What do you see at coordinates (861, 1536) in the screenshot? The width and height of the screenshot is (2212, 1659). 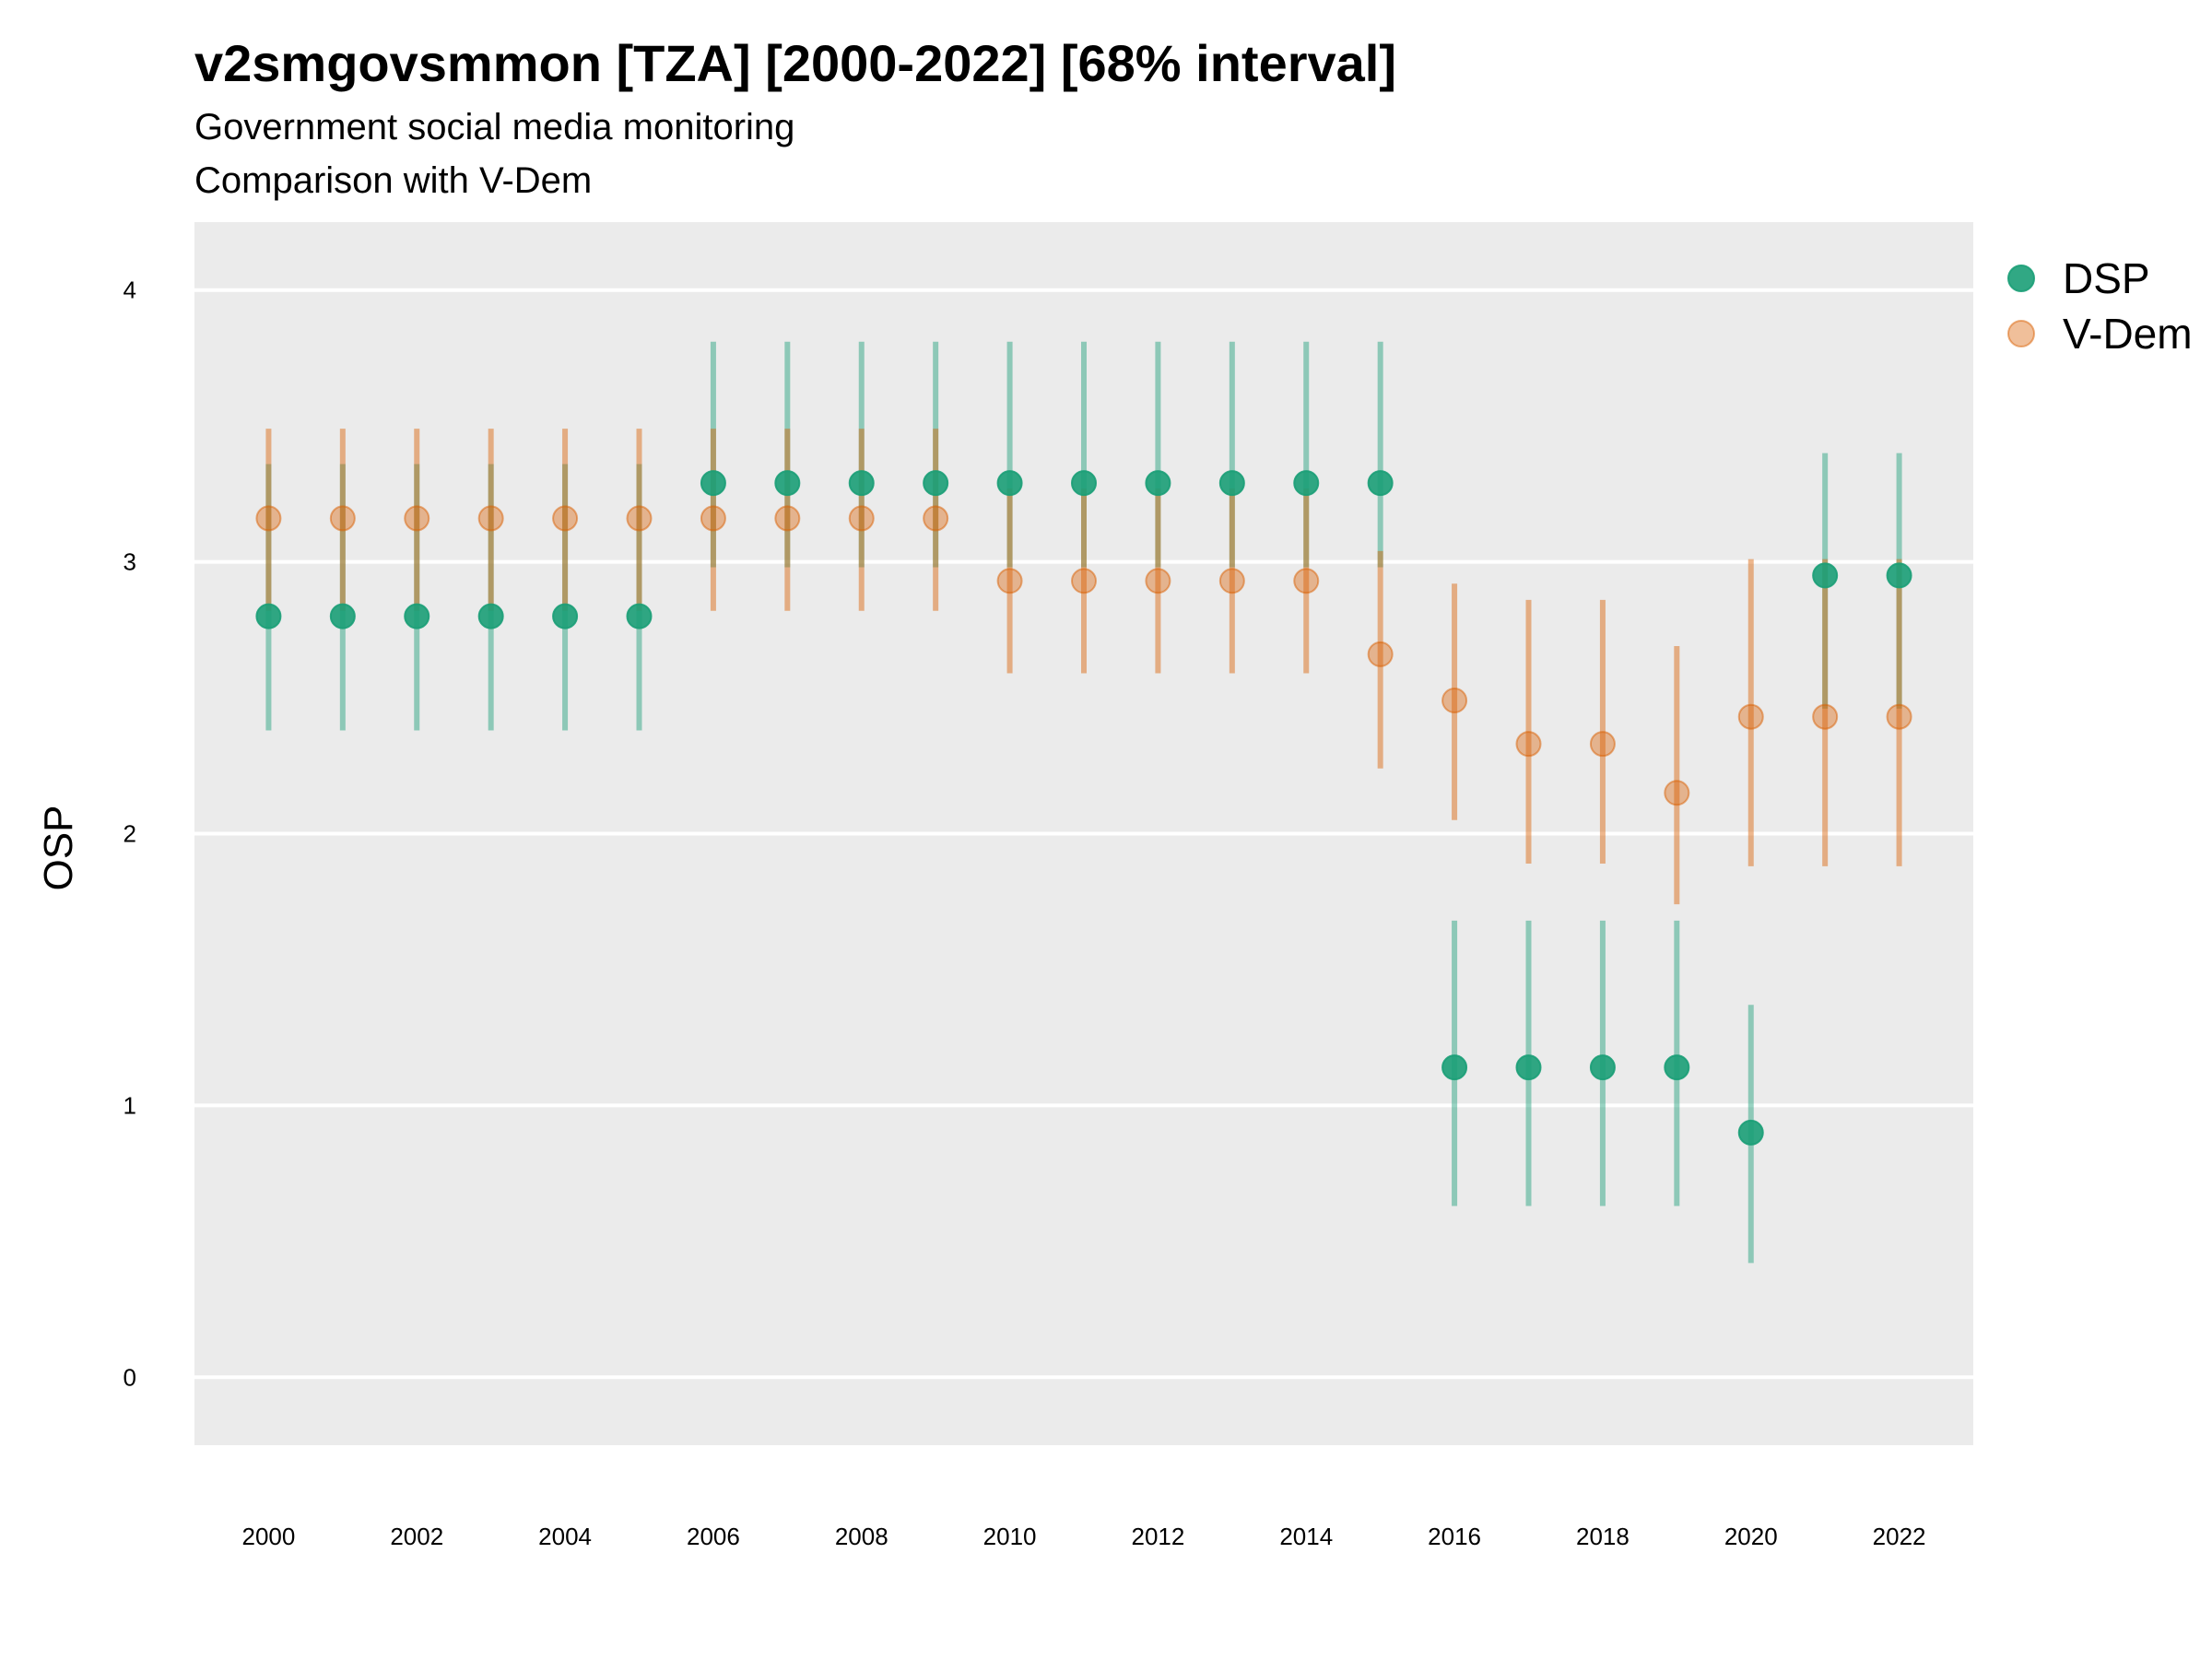 I see `x-tick-label: 2008` at bounding box center [861, 1536].